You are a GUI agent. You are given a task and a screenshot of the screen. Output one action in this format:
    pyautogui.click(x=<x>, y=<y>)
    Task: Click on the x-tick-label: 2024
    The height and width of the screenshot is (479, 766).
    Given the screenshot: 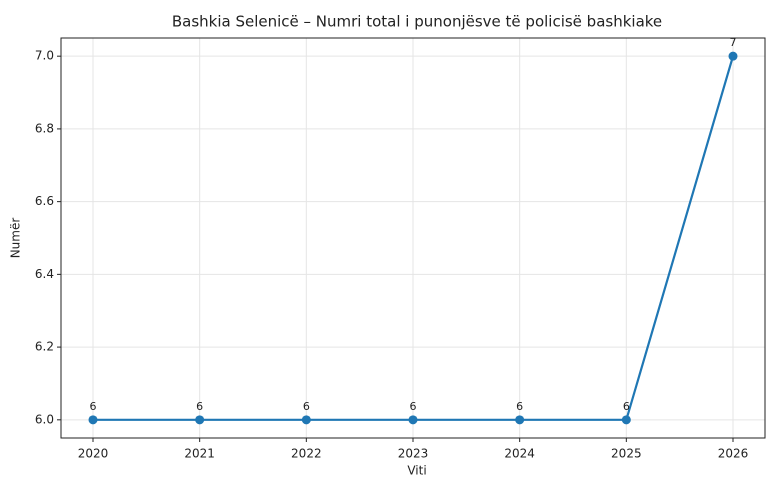 What is the action you would take?
    pyautogui.click(x=519, y=454)
    